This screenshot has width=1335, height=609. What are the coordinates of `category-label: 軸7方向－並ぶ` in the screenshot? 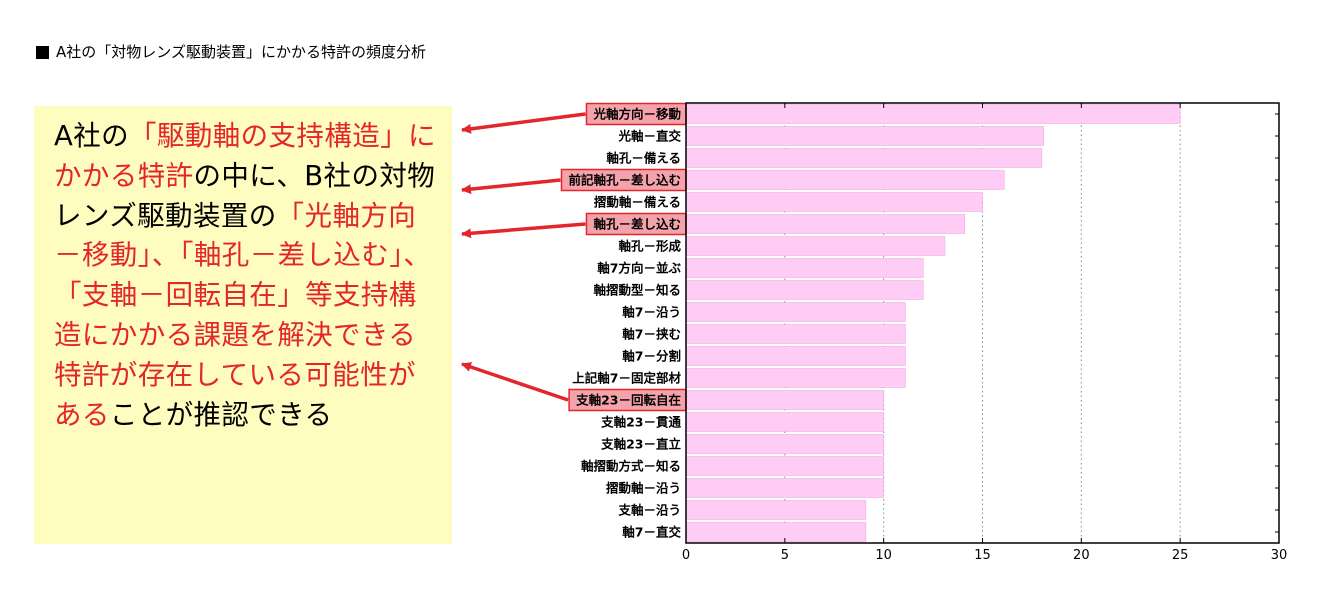 It's located at (639, 268).